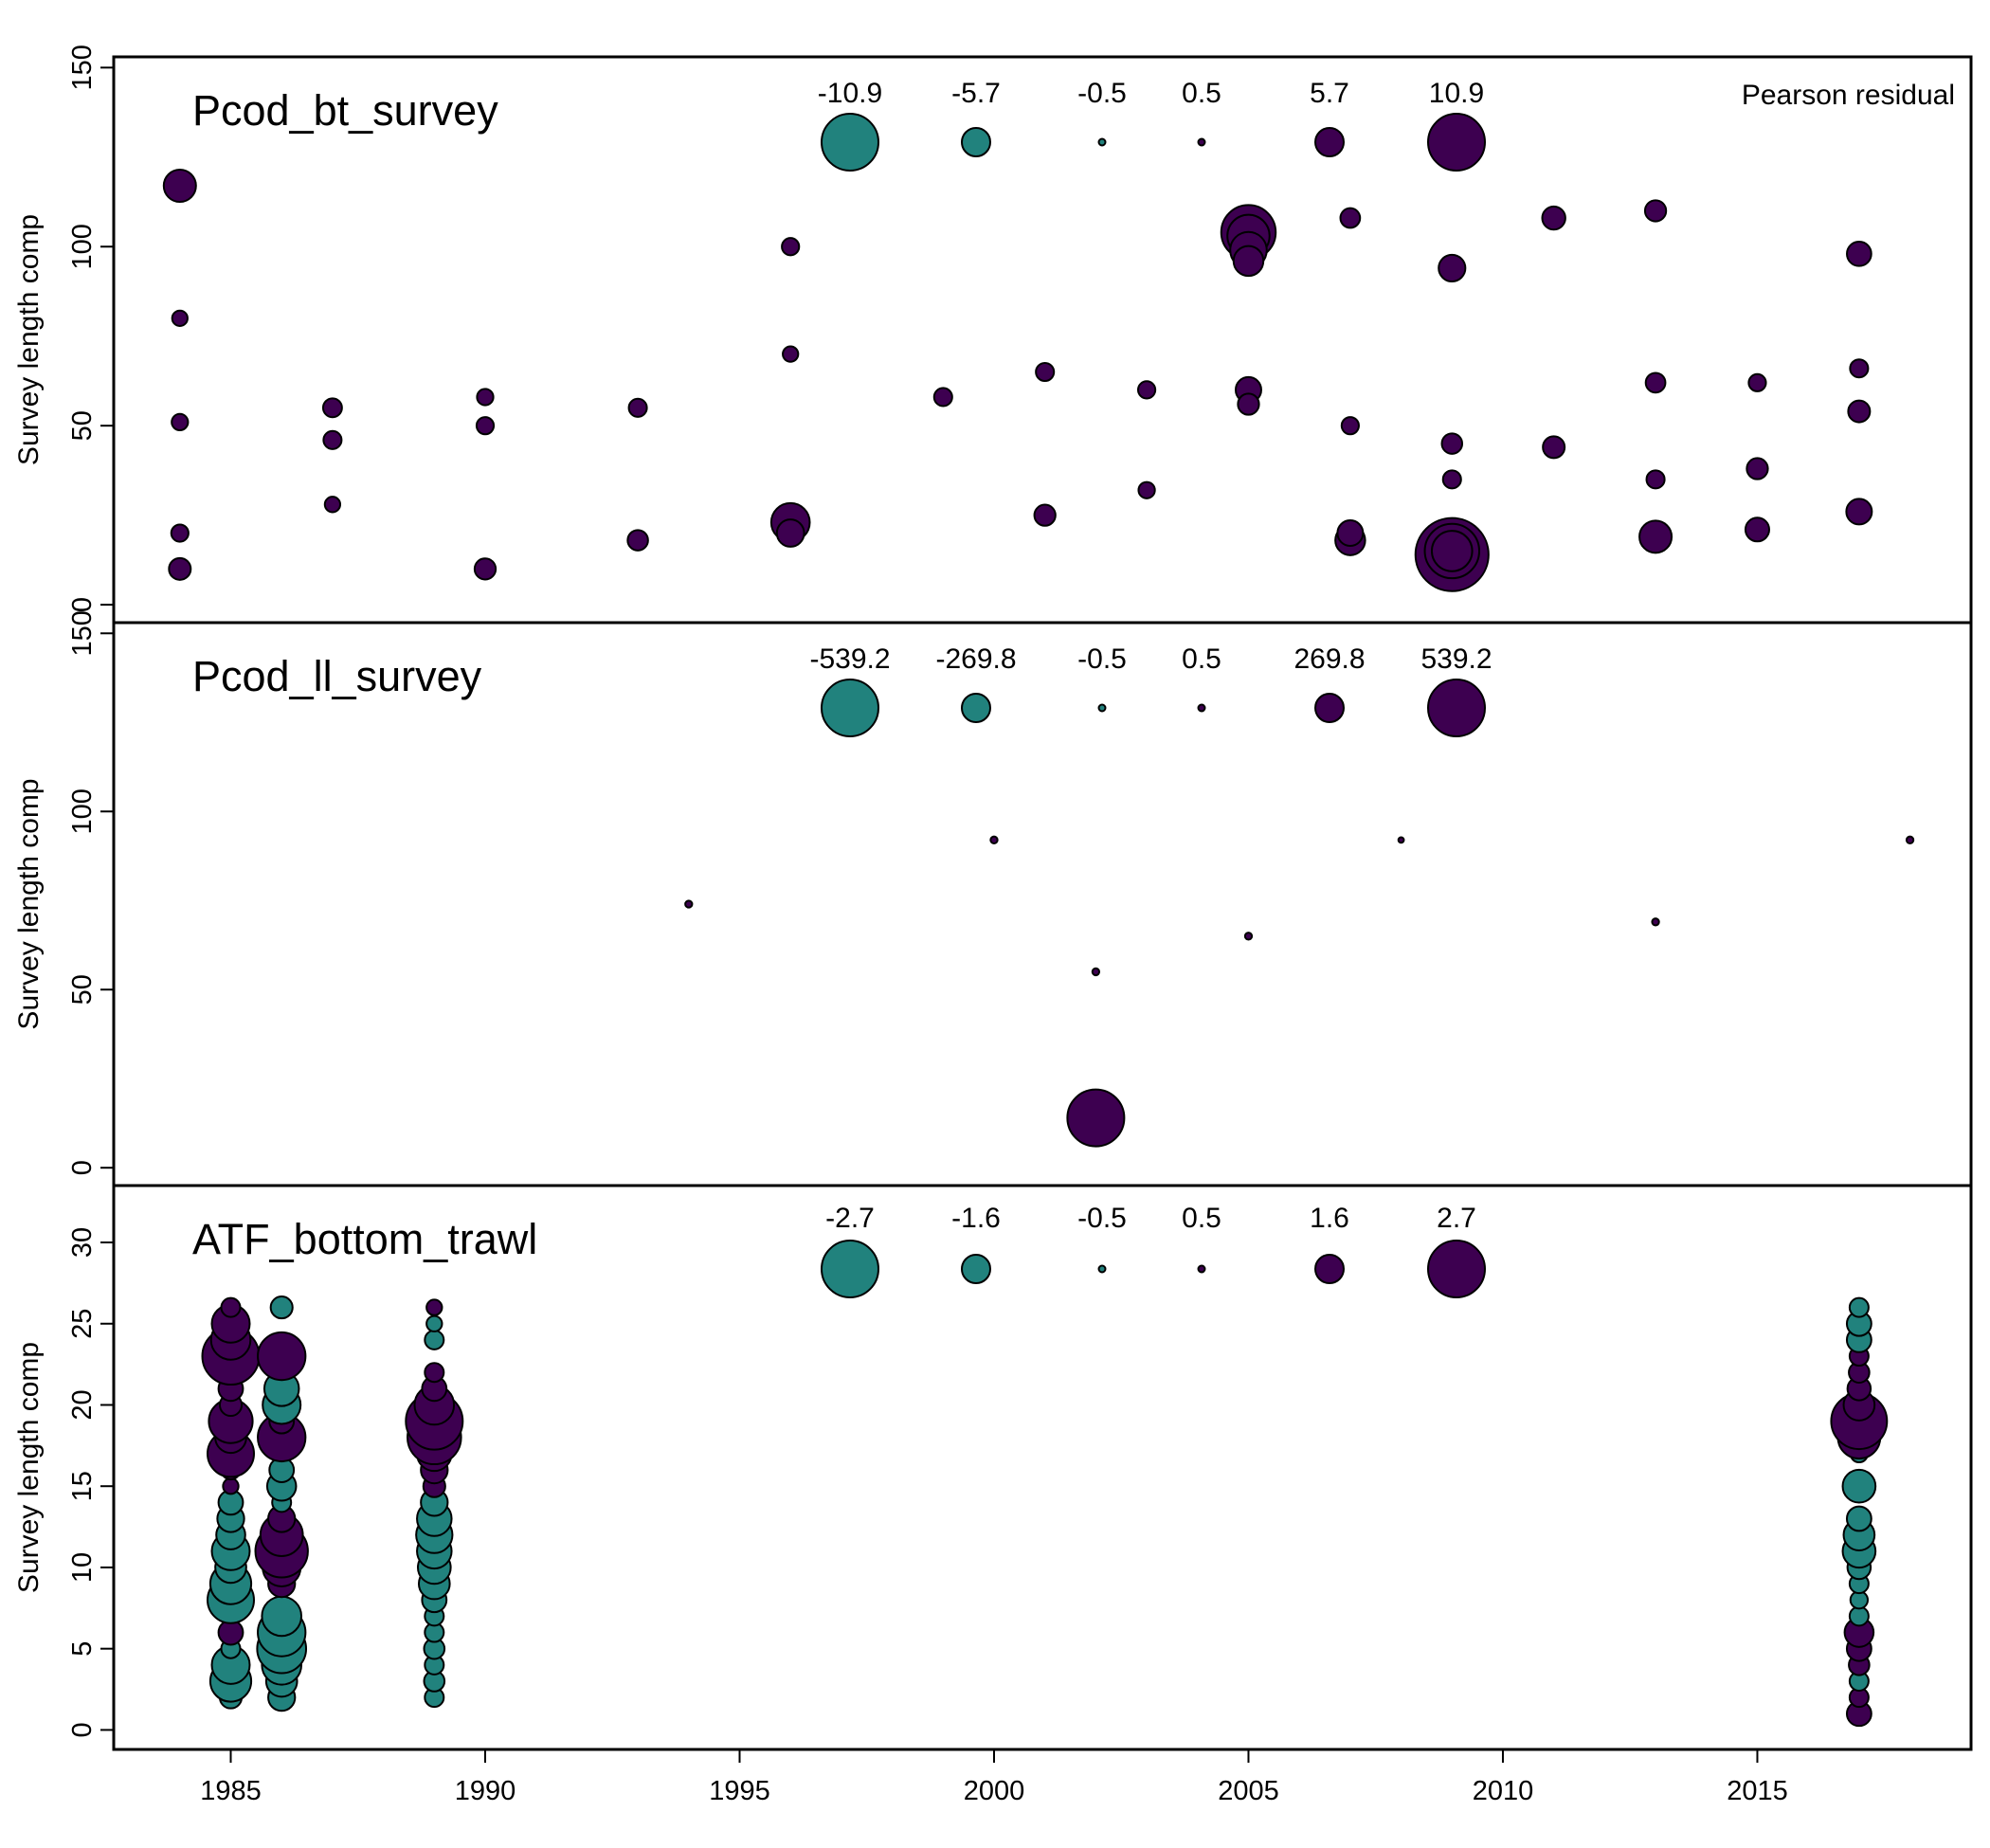 This screenshot has width=1990, height=1848. What do you see at coordinates (975, 659) in the screenshot?
I see `legend-label: -269.8` at bounding box center [975, 659].